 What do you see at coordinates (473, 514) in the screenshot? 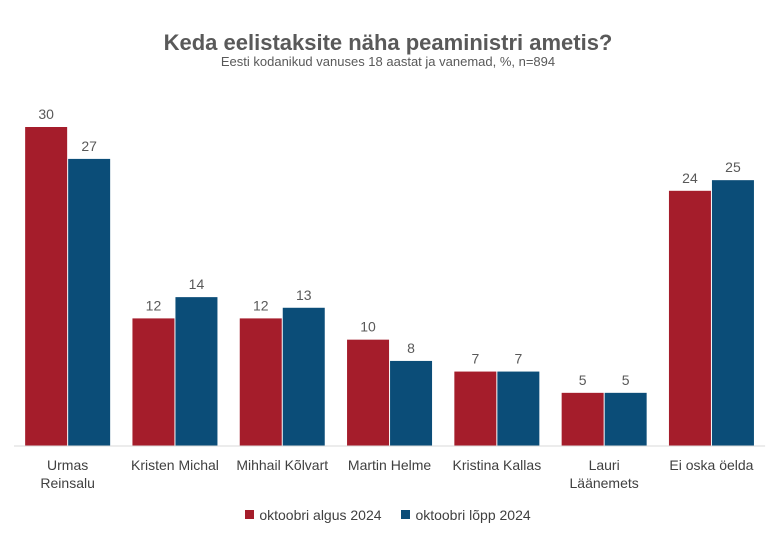
I see `legend-label-series-2: oktoobri lõpp 2024` at bounding box center [473, 514].